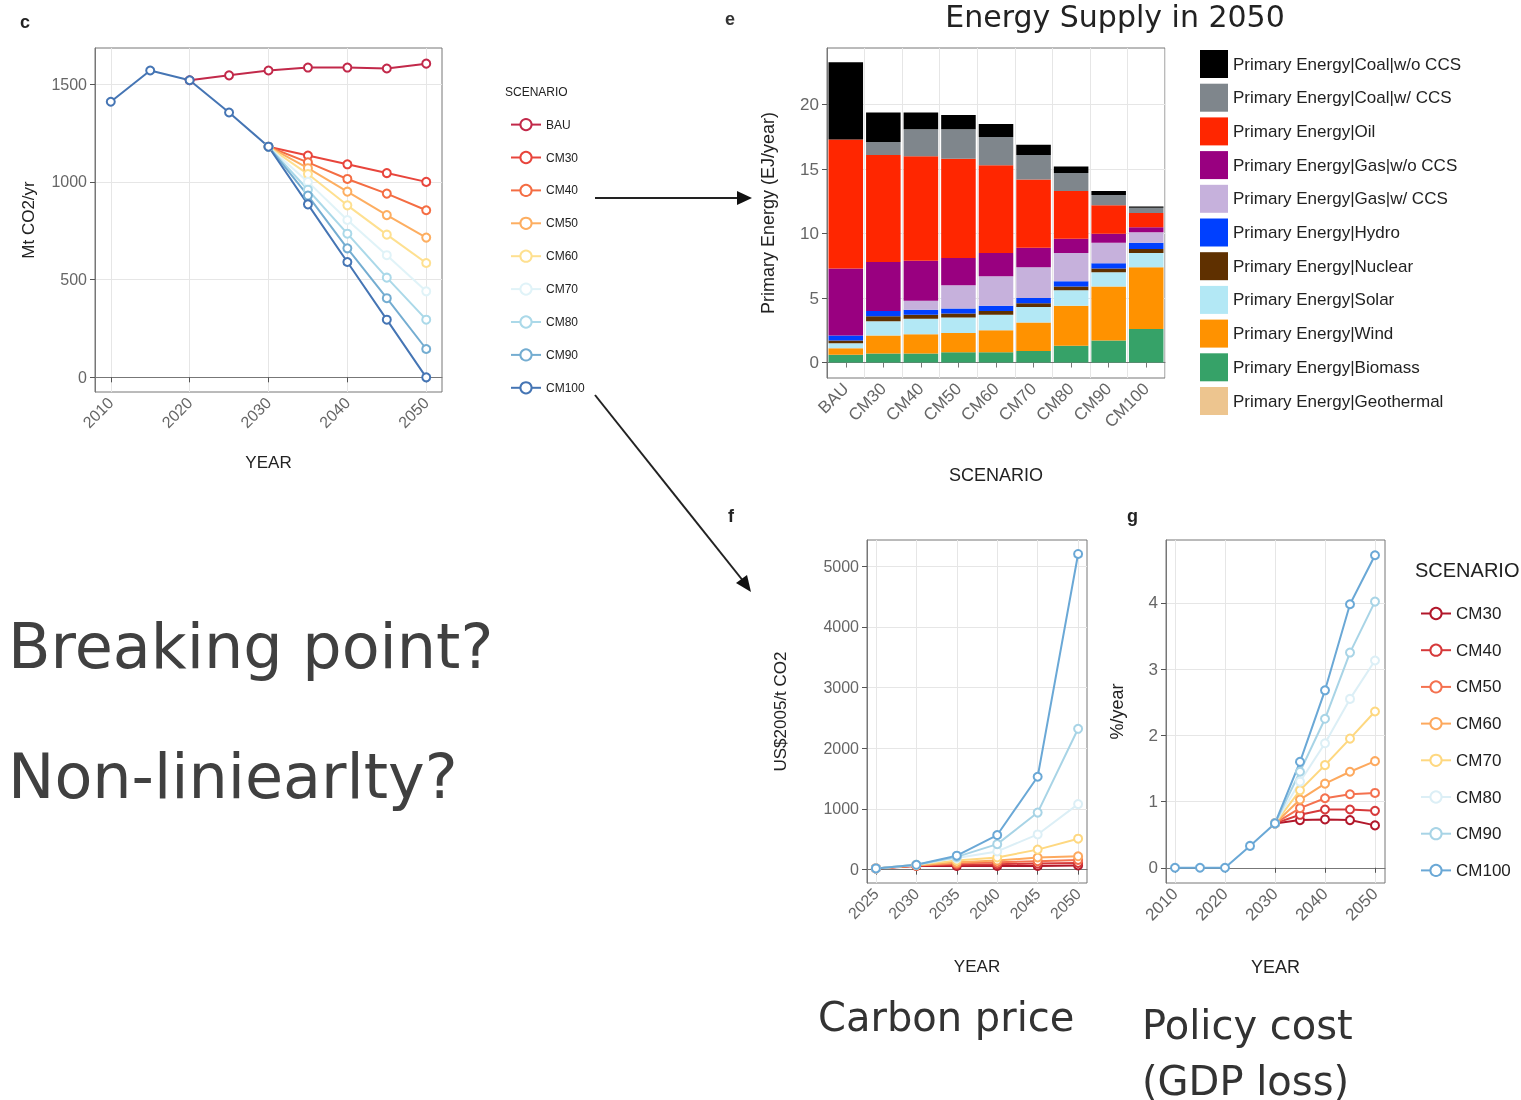 This screenshot has height=1100, width=1521. Describe the element at coordinates (1117, 711) in the screenshot. I see `y-axis-title: %/year` at that location.